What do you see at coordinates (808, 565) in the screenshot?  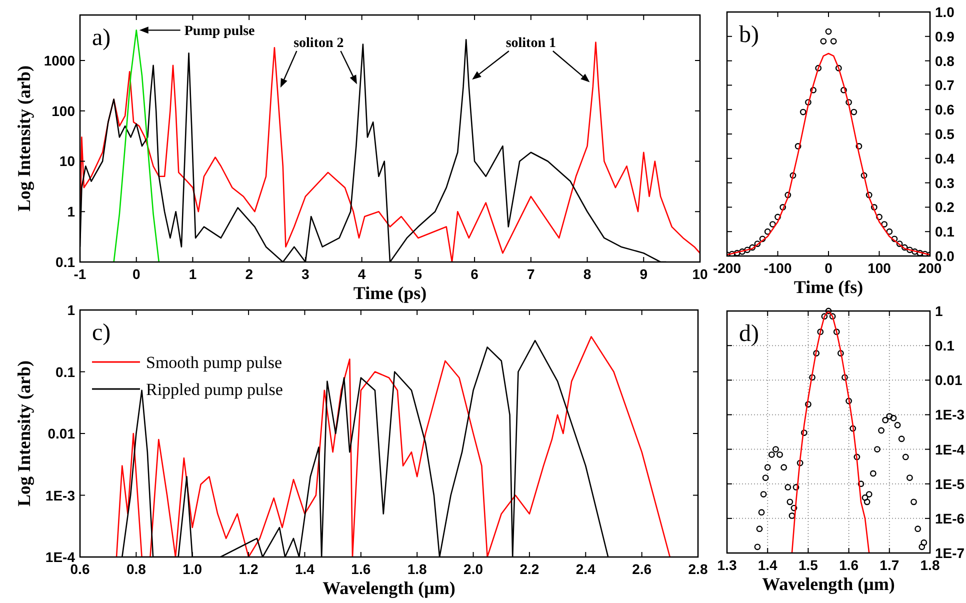 I see `x-tick-label: 1.5` at bounding box center [808, 565].